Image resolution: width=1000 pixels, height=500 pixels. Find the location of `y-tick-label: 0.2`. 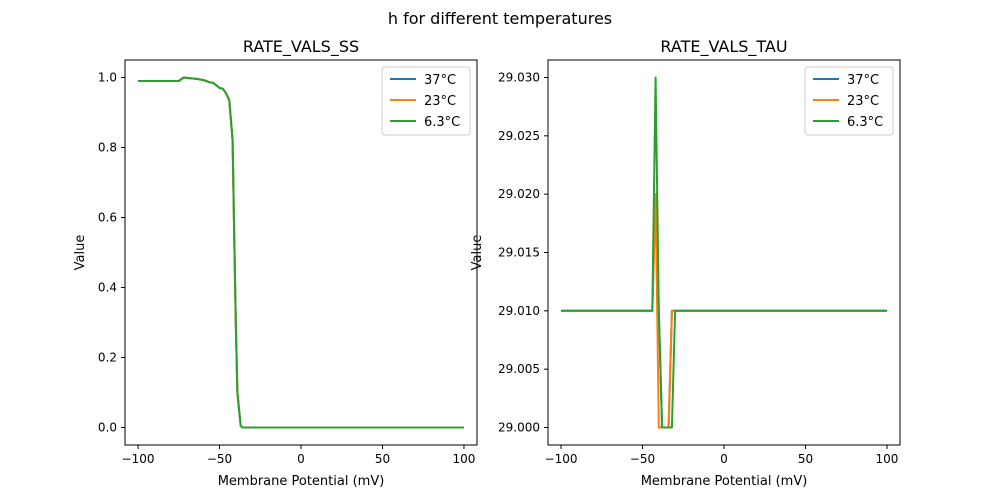

y-tick-label: 0.2 is located at coordinates (107, 358).